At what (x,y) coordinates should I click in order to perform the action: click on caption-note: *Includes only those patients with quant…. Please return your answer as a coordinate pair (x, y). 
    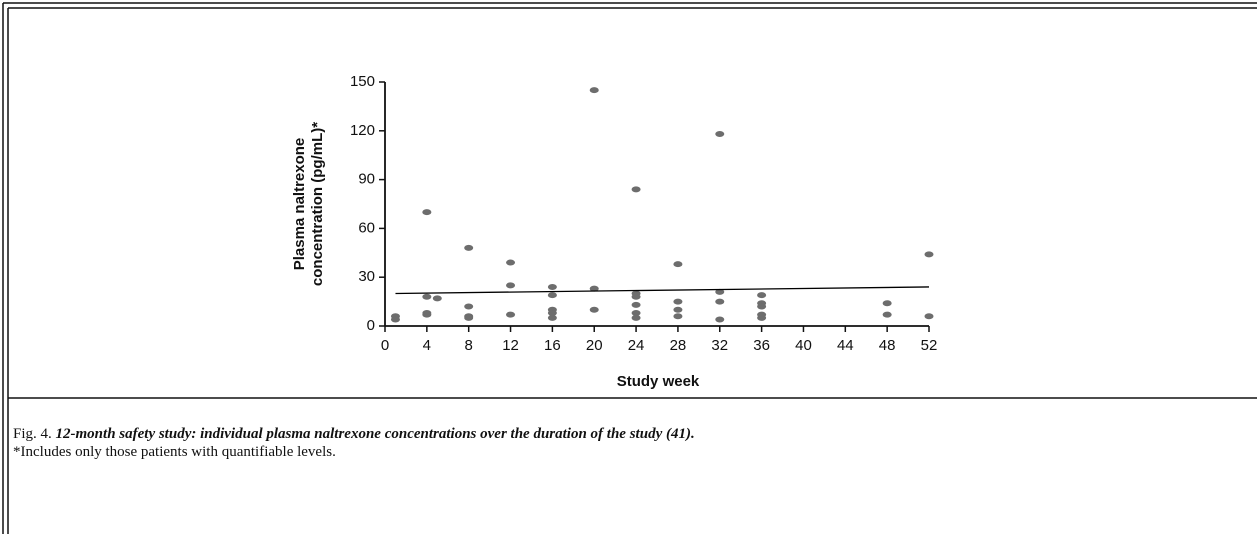
    Looking at the image, I should click on (174, 452).